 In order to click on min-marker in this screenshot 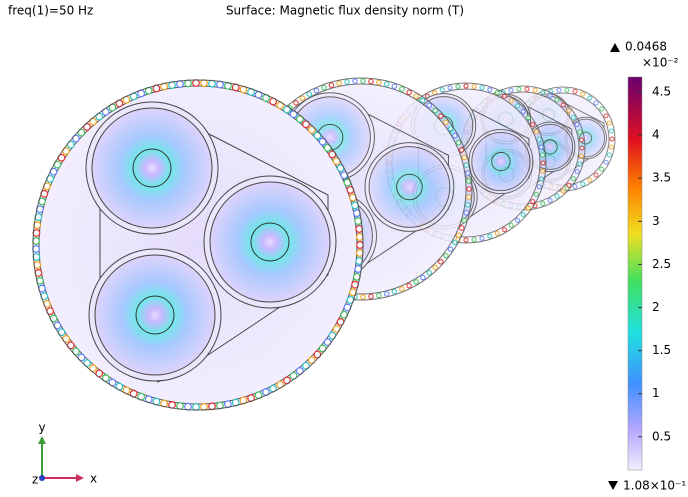, I will do `click(613, 485)`.